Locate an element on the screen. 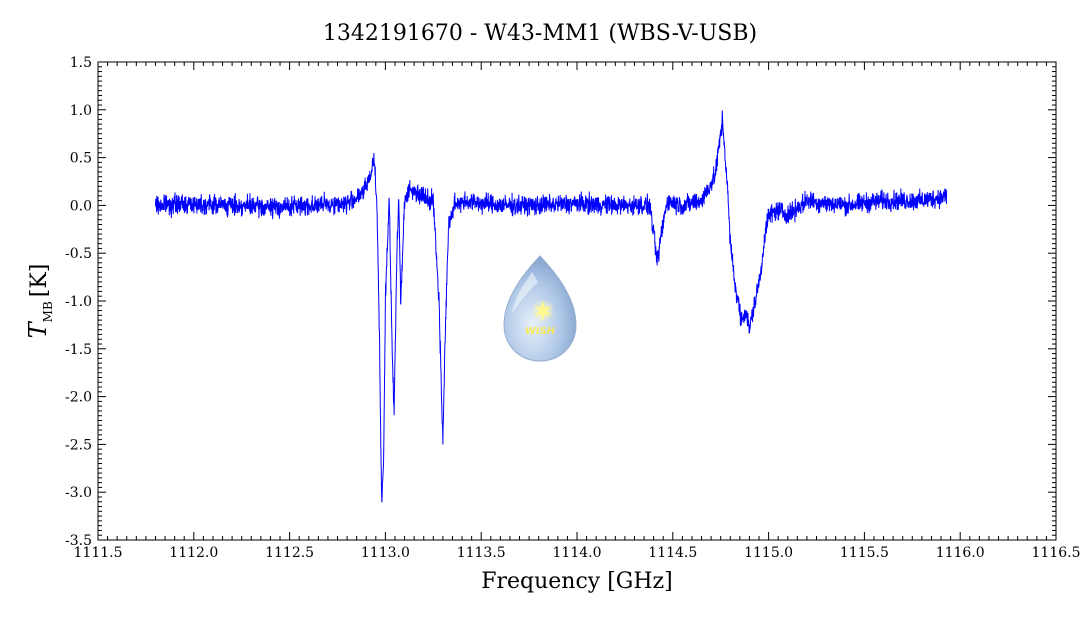 This screenshot has width=1080, height=618. x-tick-label: 1115.0 is located at coordinates (768, 553).